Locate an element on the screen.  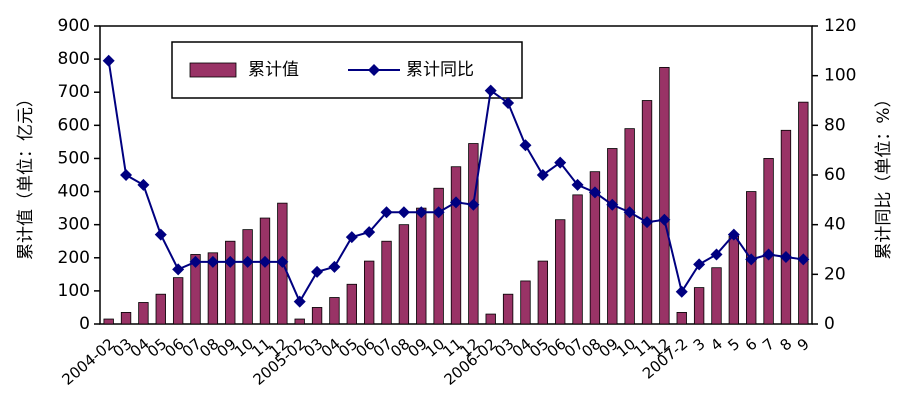
legend-swatch is located at coordinates (213, 70).